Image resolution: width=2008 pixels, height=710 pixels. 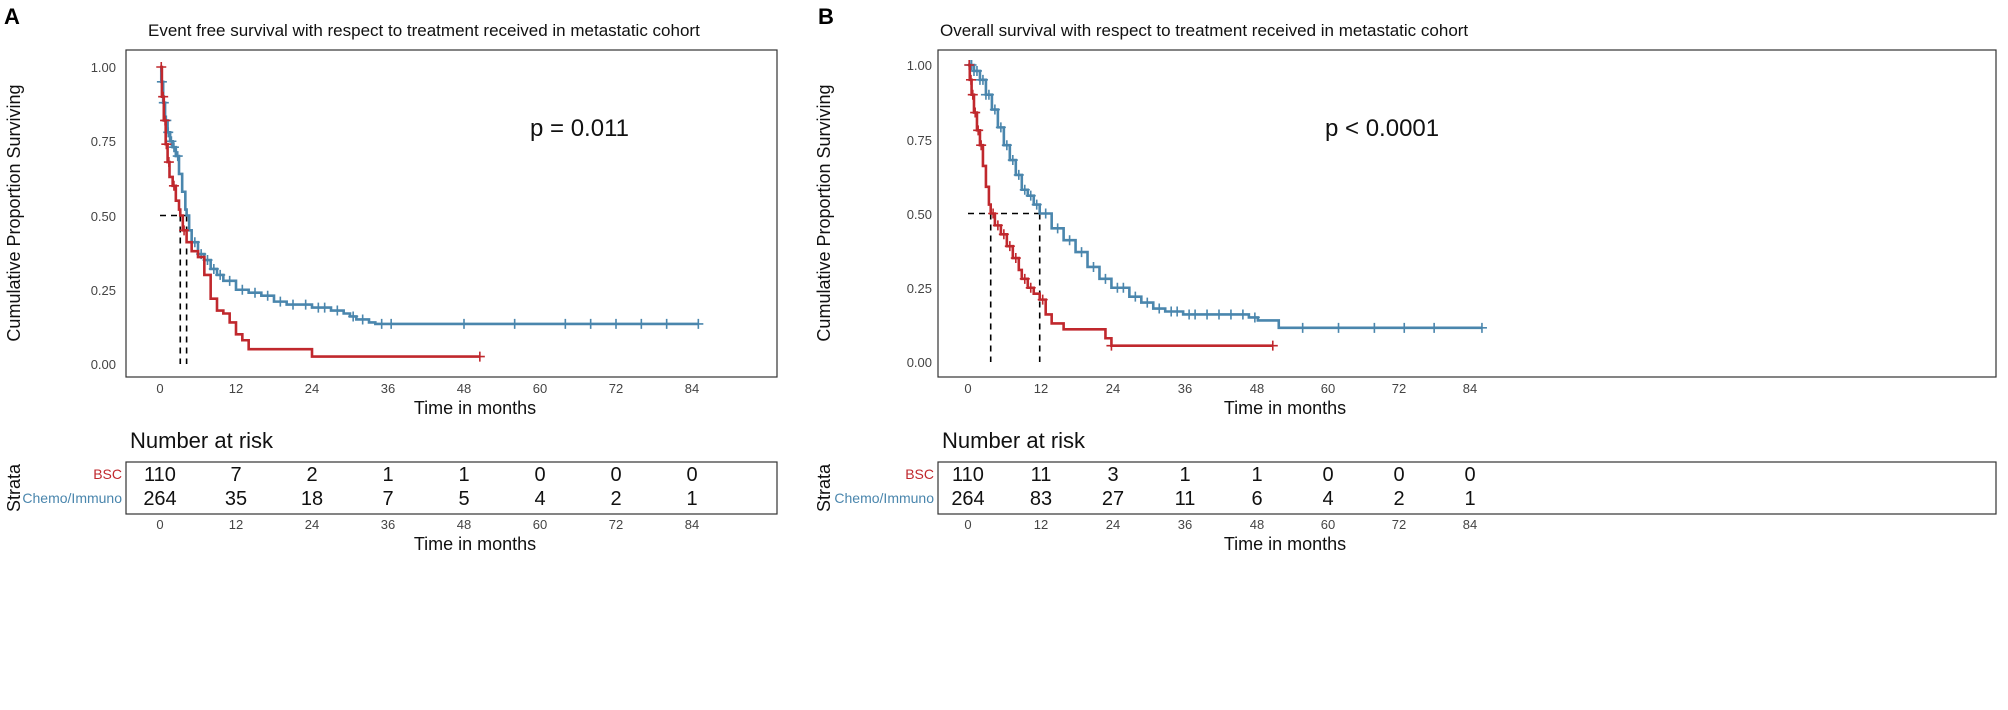 What do you see at coordinates (14, 487) in the screenshot?
I see `panel-a-strata-label: Strata` at bounding box center [14, 487].